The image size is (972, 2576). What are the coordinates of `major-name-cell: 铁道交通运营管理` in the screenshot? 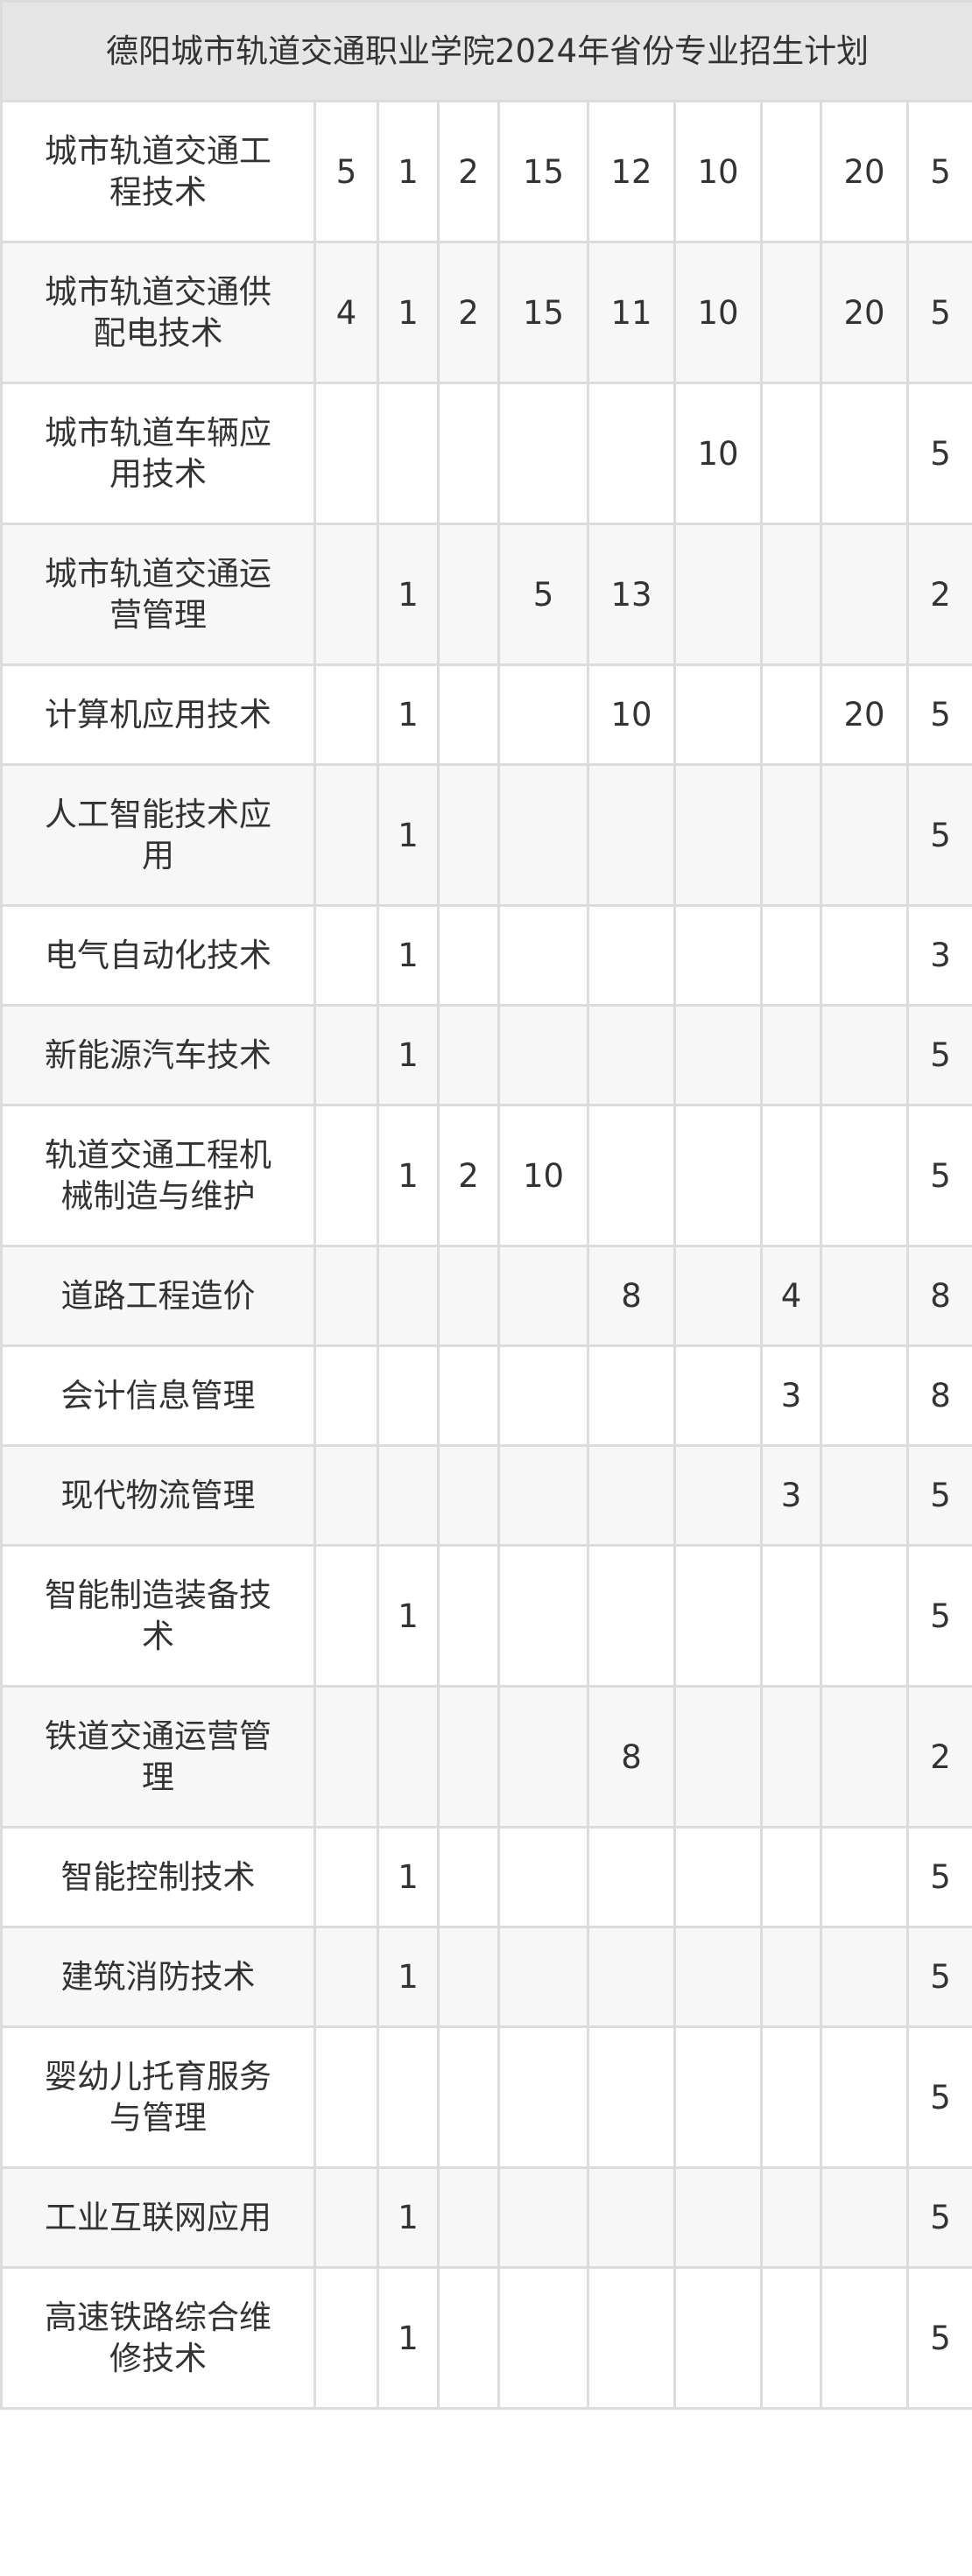 It's located at (158, 1757).